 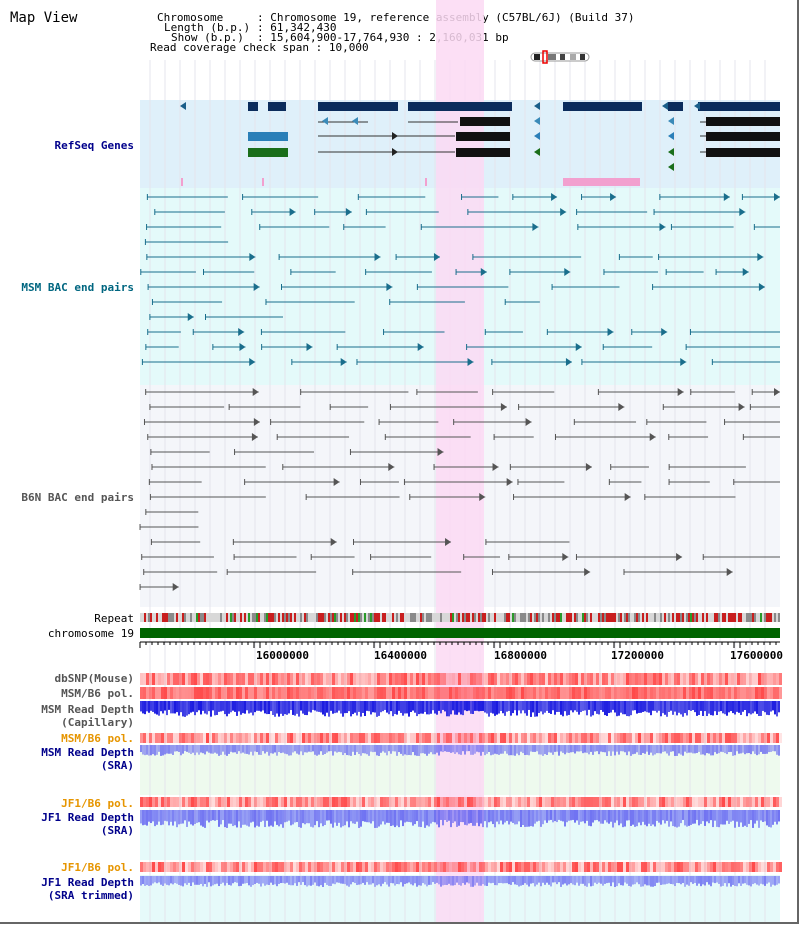 I want to click on refseq-gene, so click(x=277, y=106).